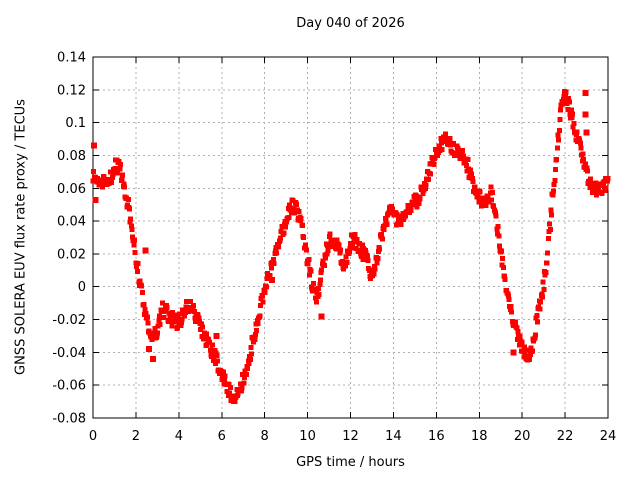 Image resolution: width=640 pixels, height=480 pixels. Describe the element at coordinates (222, 436) in the screenshot. I see `x-tick-label: 6` at that location.